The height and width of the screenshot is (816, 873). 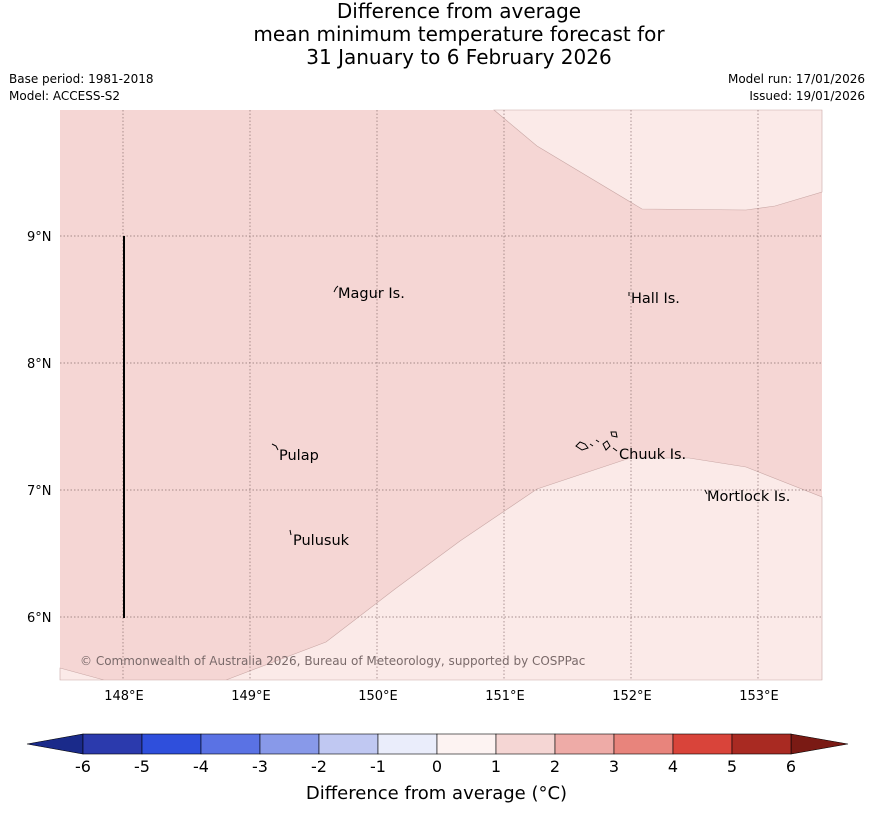 I want to click on colorbar: -6 -5 -4 -3 -2 -1 0 1 2 3 4 5 6, so click(x=437, y=754).